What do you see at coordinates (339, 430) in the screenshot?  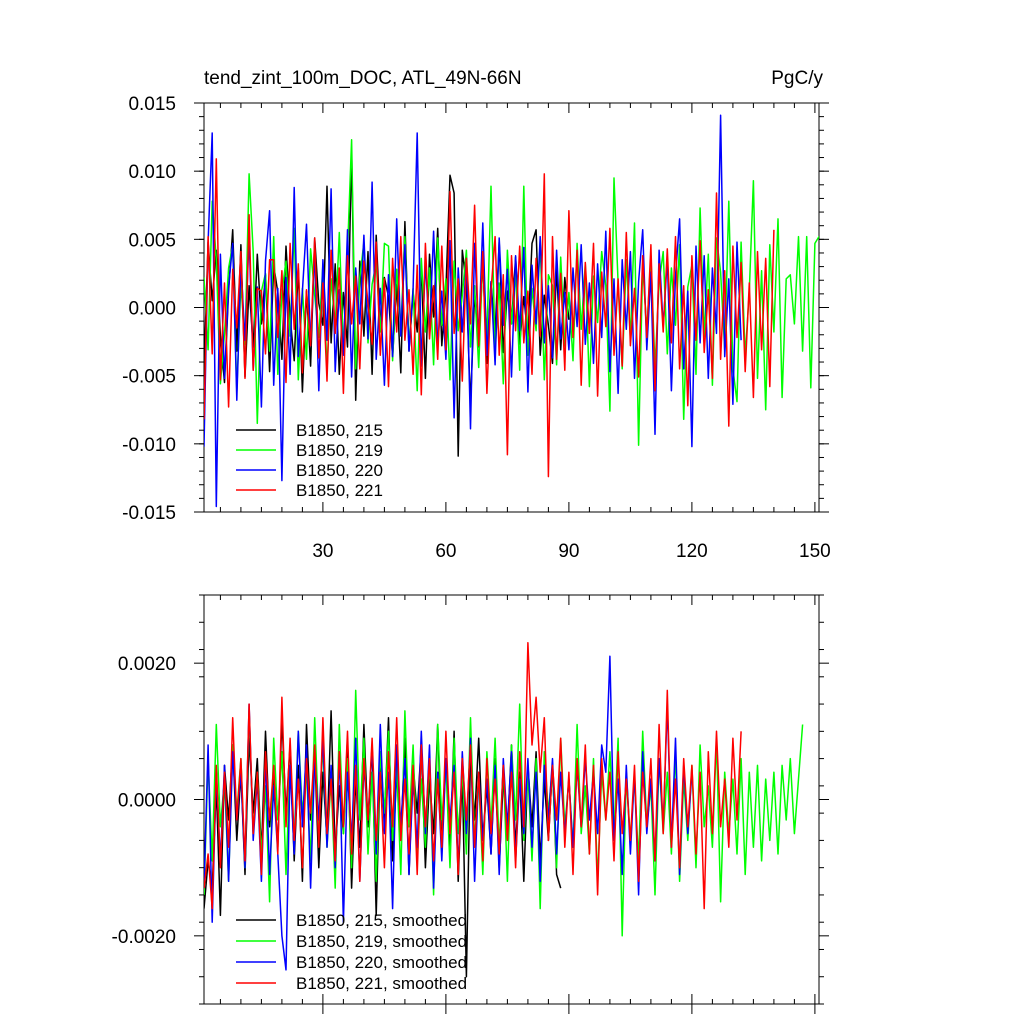 I see `legend-label-0: B1850, 215` at bounding box center [339, 430].